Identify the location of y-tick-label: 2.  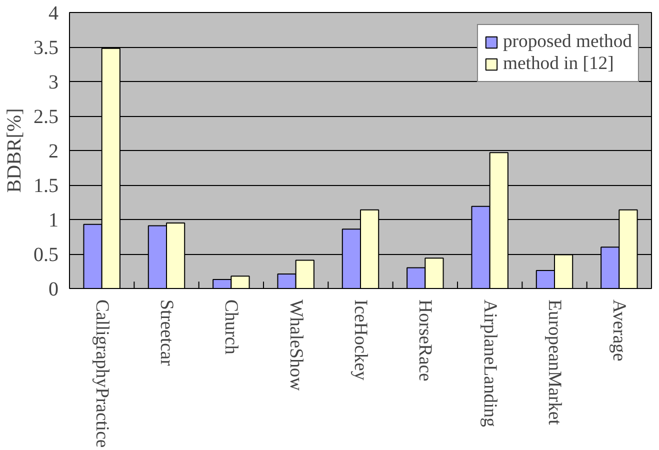
(53, 151).